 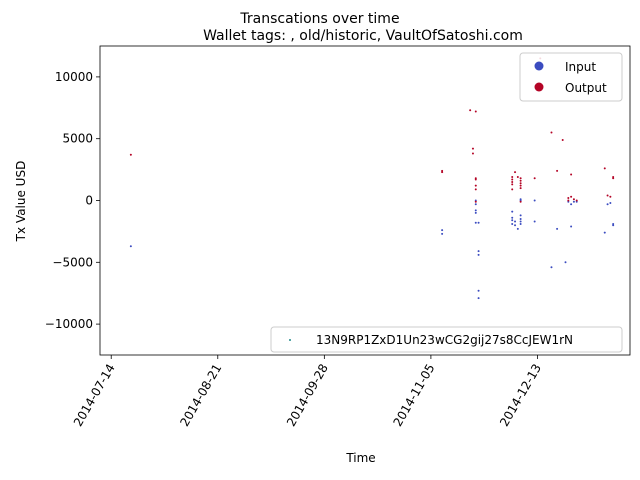 I want to click on y-axis-label: Tx Value USD, so click(x=21, y=202).